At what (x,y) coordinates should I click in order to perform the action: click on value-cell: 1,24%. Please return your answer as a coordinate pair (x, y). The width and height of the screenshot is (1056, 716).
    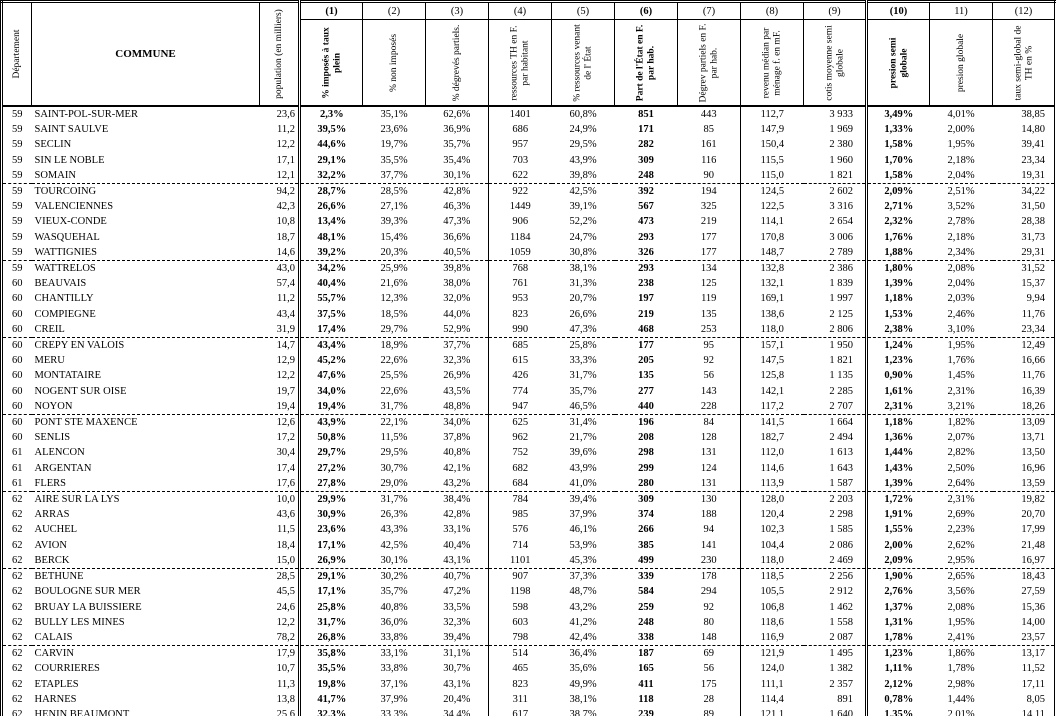
    Looking at the image, I should click on (899, 346).